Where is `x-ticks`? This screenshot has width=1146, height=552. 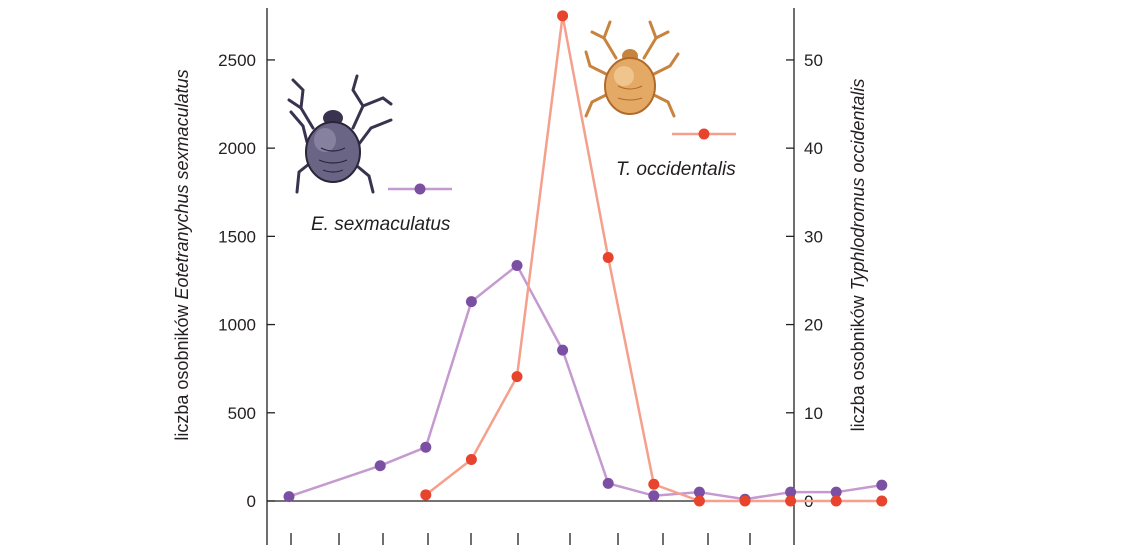
x-ticks is located at coordinates (520, 539).